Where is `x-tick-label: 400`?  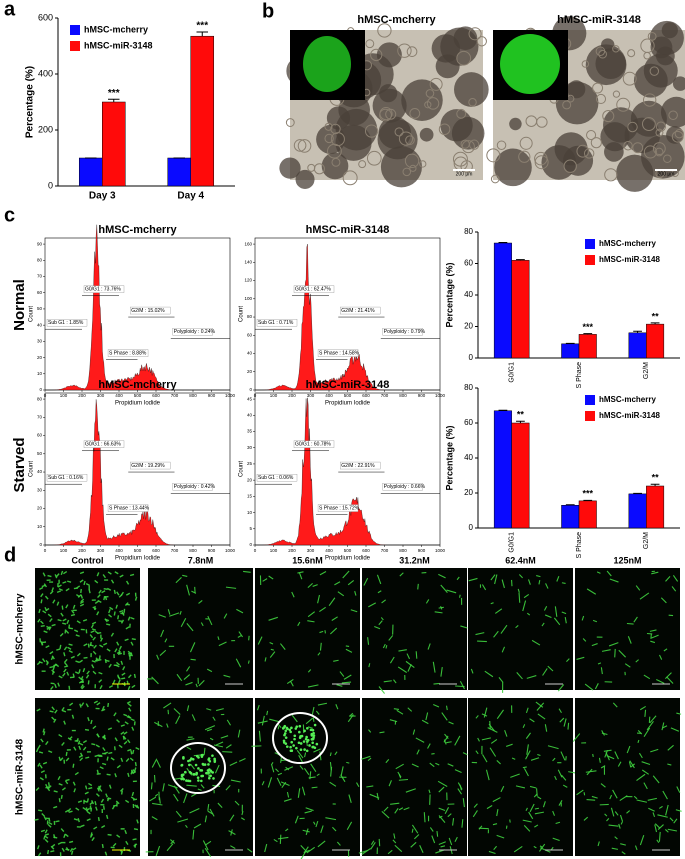
x-tick-label: 400 is located at coordinates (329, 395).